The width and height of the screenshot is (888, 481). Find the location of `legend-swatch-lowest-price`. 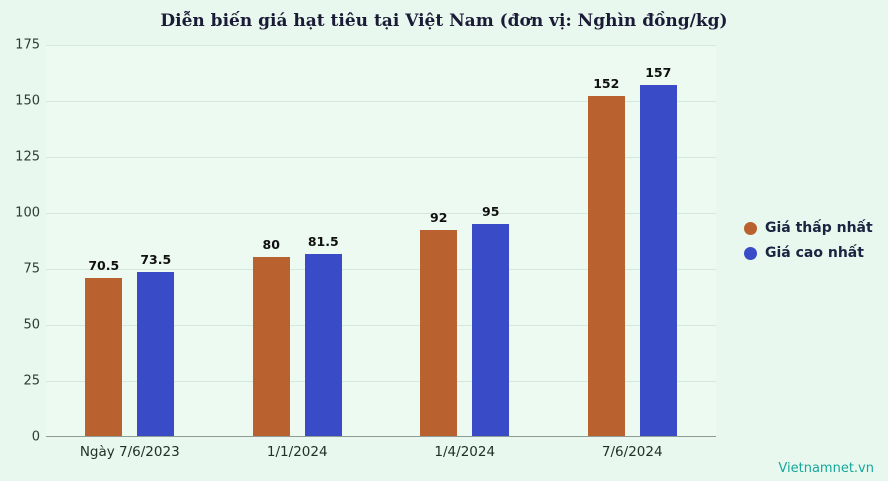

legend-swatch-lowest-price is located at coordinates (750, 228).